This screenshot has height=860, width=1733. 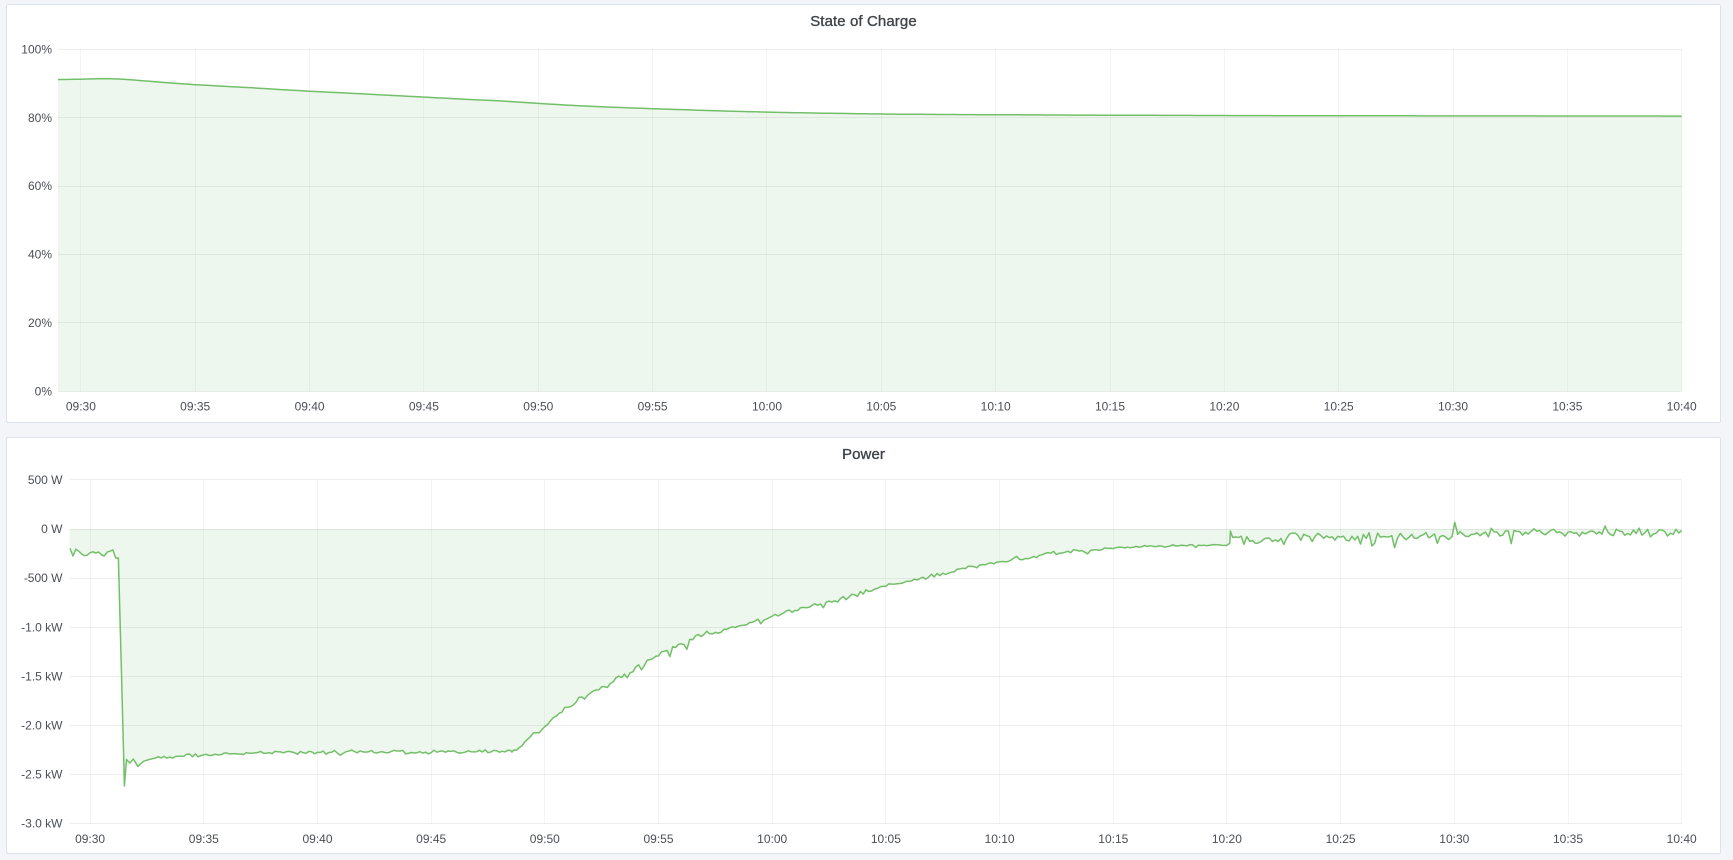 I want to click on svg-text: 80%, so click(x=40, y=118).